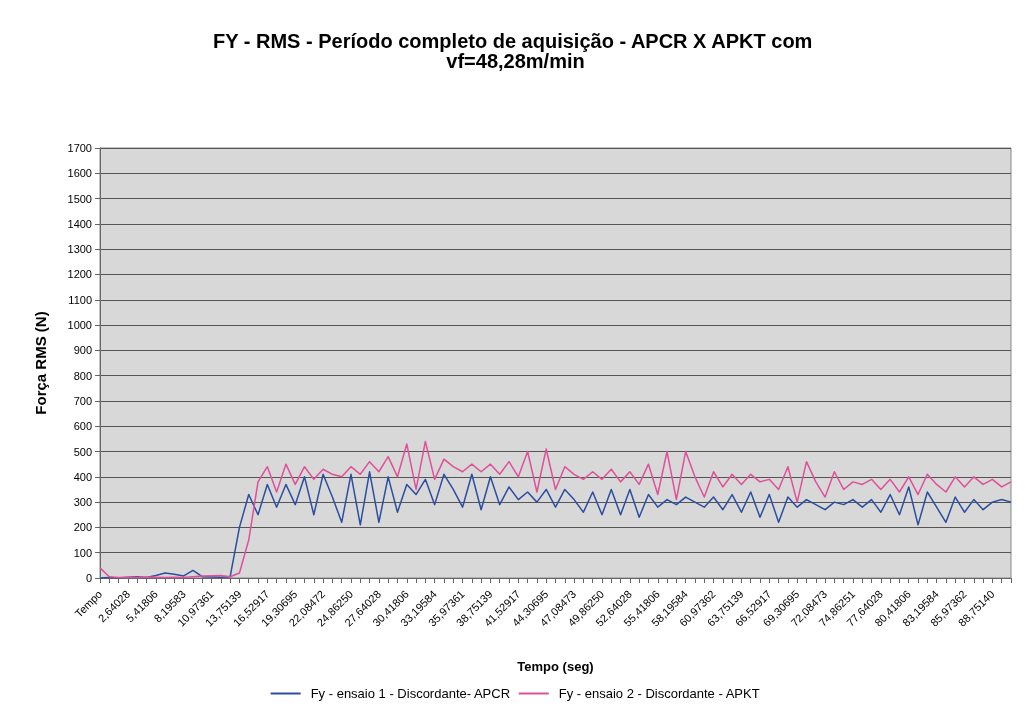 The width and height of the screenshot is (1033, 722). I want to click on y-tick-label: 1300, so click(79, 249).